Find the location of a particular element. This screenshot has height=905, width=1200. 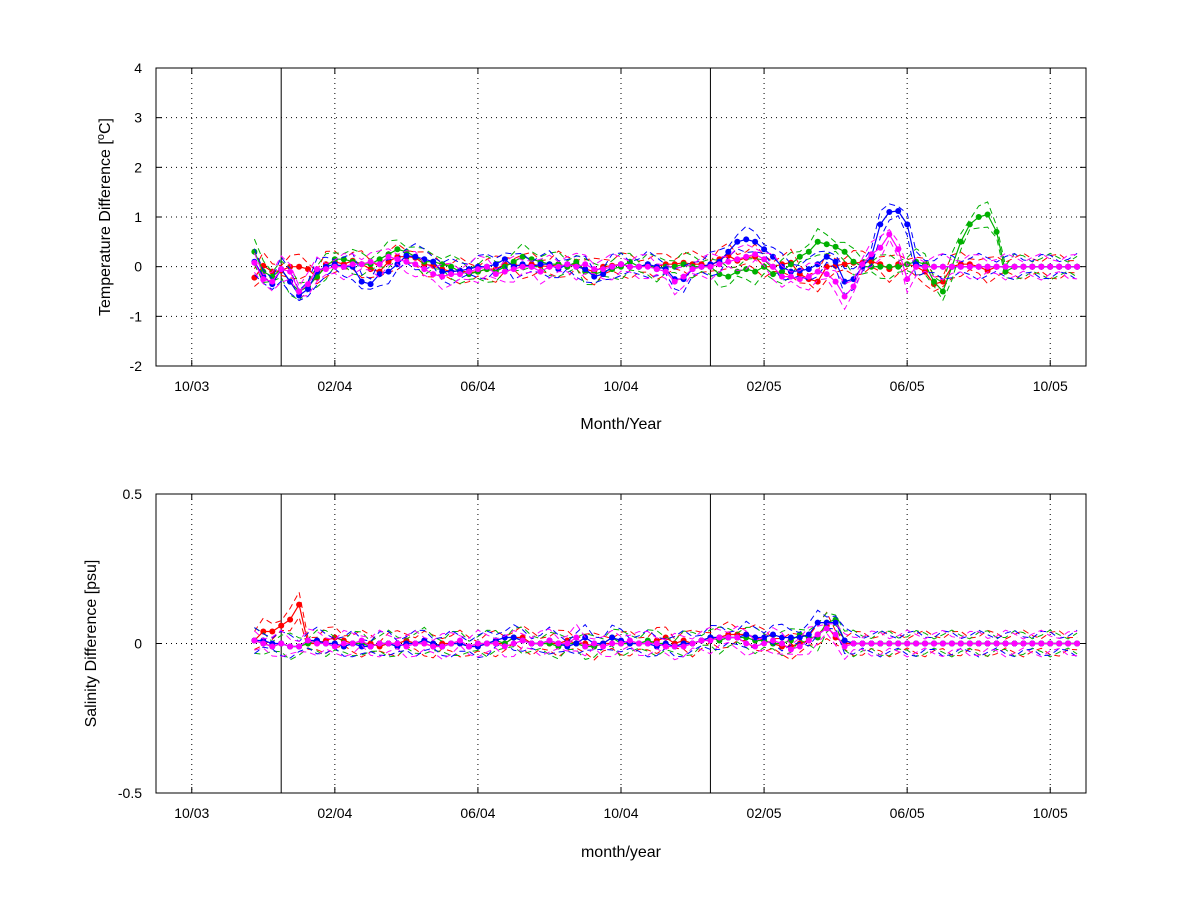

temperature-x-tick-label: 06/04 is located at coordinates (477, 386).